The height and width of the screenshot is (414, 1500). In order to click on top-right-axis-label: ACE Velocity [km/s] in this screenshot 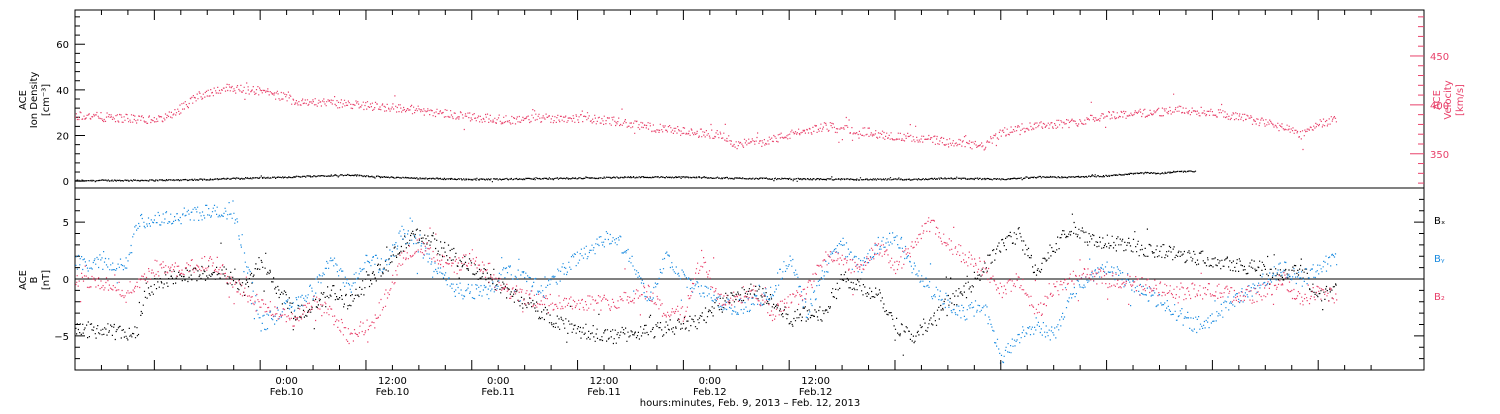, I will do `click(1449, 99)`.